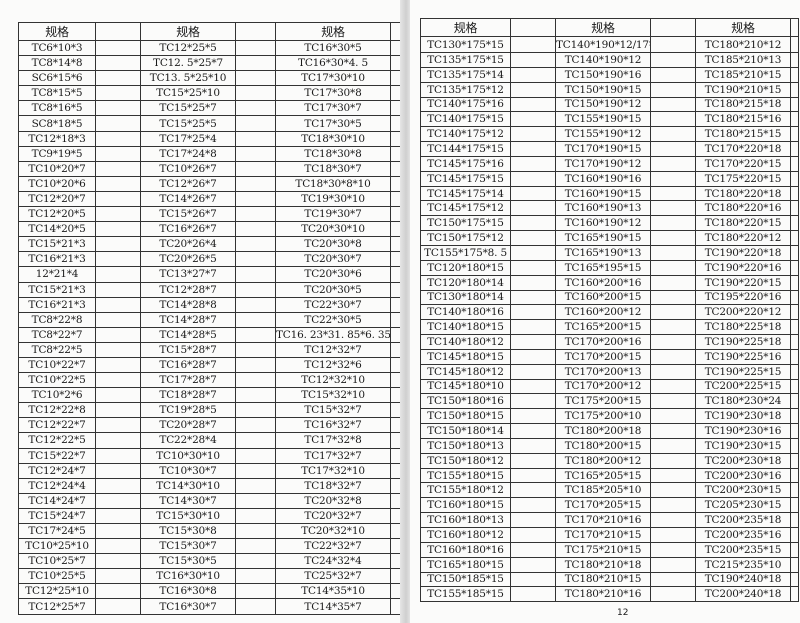 The width and height of the screenshot is (800, 623). I want to click on spec-cell: TC150*175*12, so click(465, 238).